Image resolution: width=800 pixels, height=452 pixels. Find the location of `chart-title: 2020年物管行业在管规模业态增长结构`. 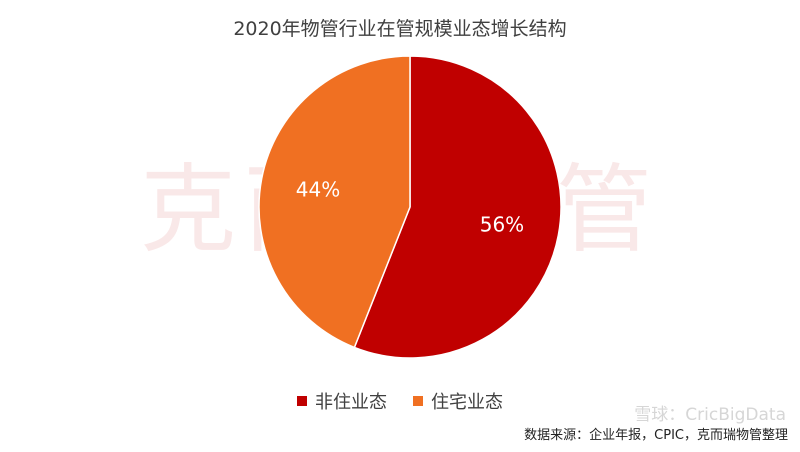

chart-title: 2020年物管行业在管规模业态增长结构 is located at coordinates (400, 29).